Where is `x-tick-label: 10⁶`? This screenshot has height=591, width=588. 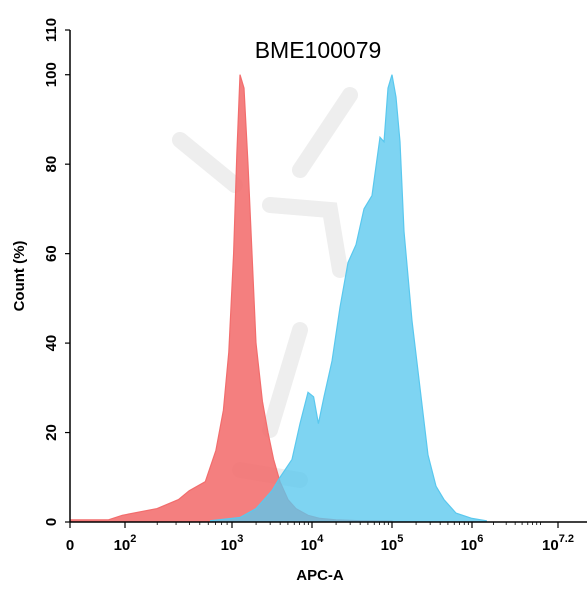 x-tick-label: 10⁶ is located at coordinates (472, 543).